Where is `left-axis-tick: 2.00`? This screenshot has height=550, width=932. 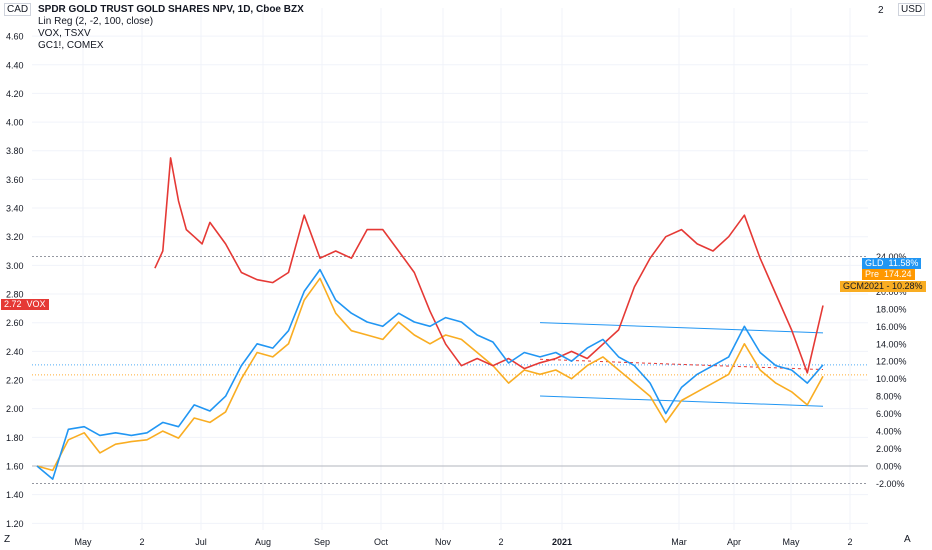 left-axis-tick: 2.00 is located at coordinates (15, 409).